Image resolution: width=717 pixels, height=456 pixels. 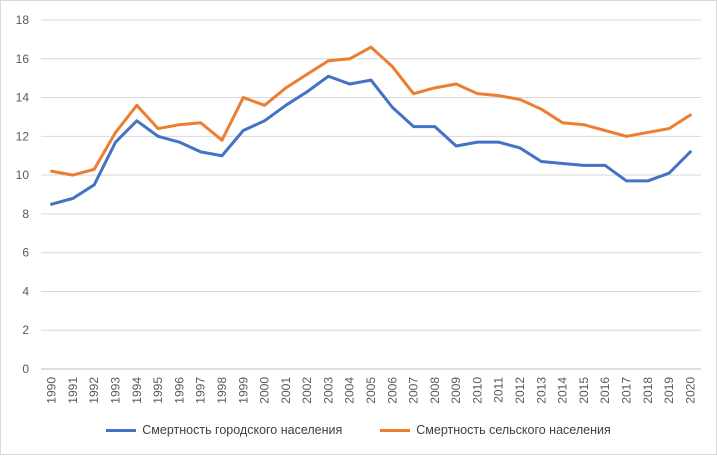 I want to click on y-tick-label: 2, so click(x=25, y=330).